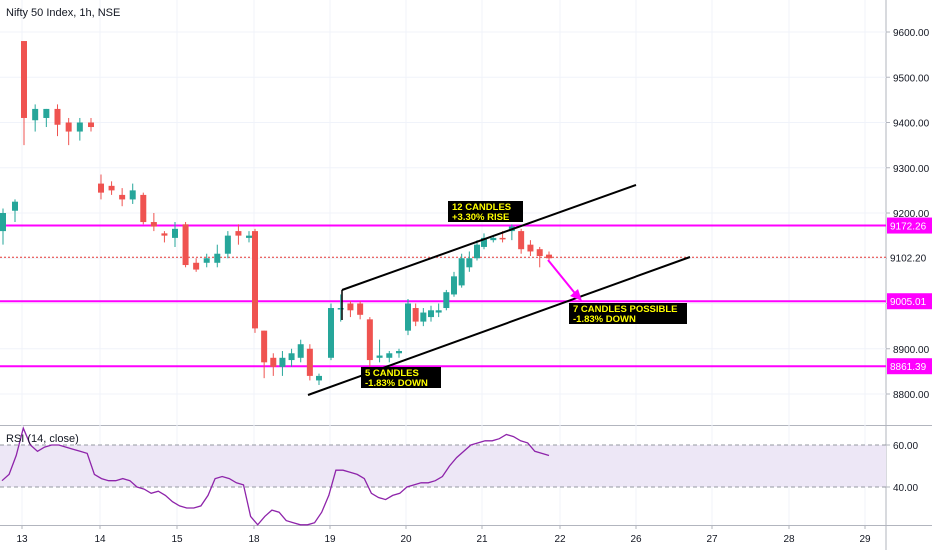  I want to click on time-axis: 13 14 15 18 19 20 21 22 26 27 28 29, so click(443, 535).